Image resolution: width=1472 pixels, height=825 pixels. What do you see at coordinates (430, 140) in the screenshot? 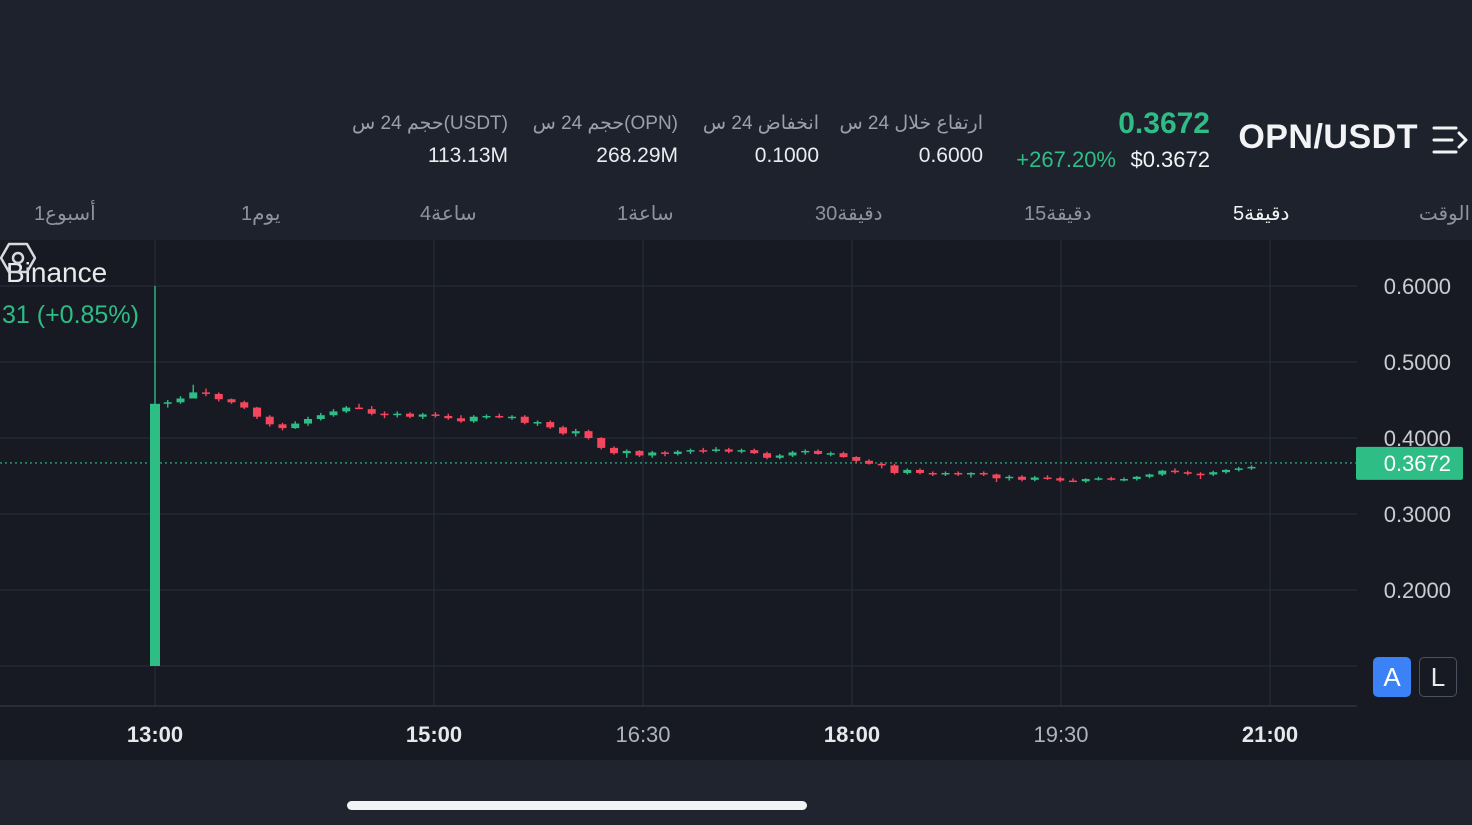
I see `stat-volume-usdt: حجم 24 س(USDT) 113.13M` at bounding box center [430, 140].